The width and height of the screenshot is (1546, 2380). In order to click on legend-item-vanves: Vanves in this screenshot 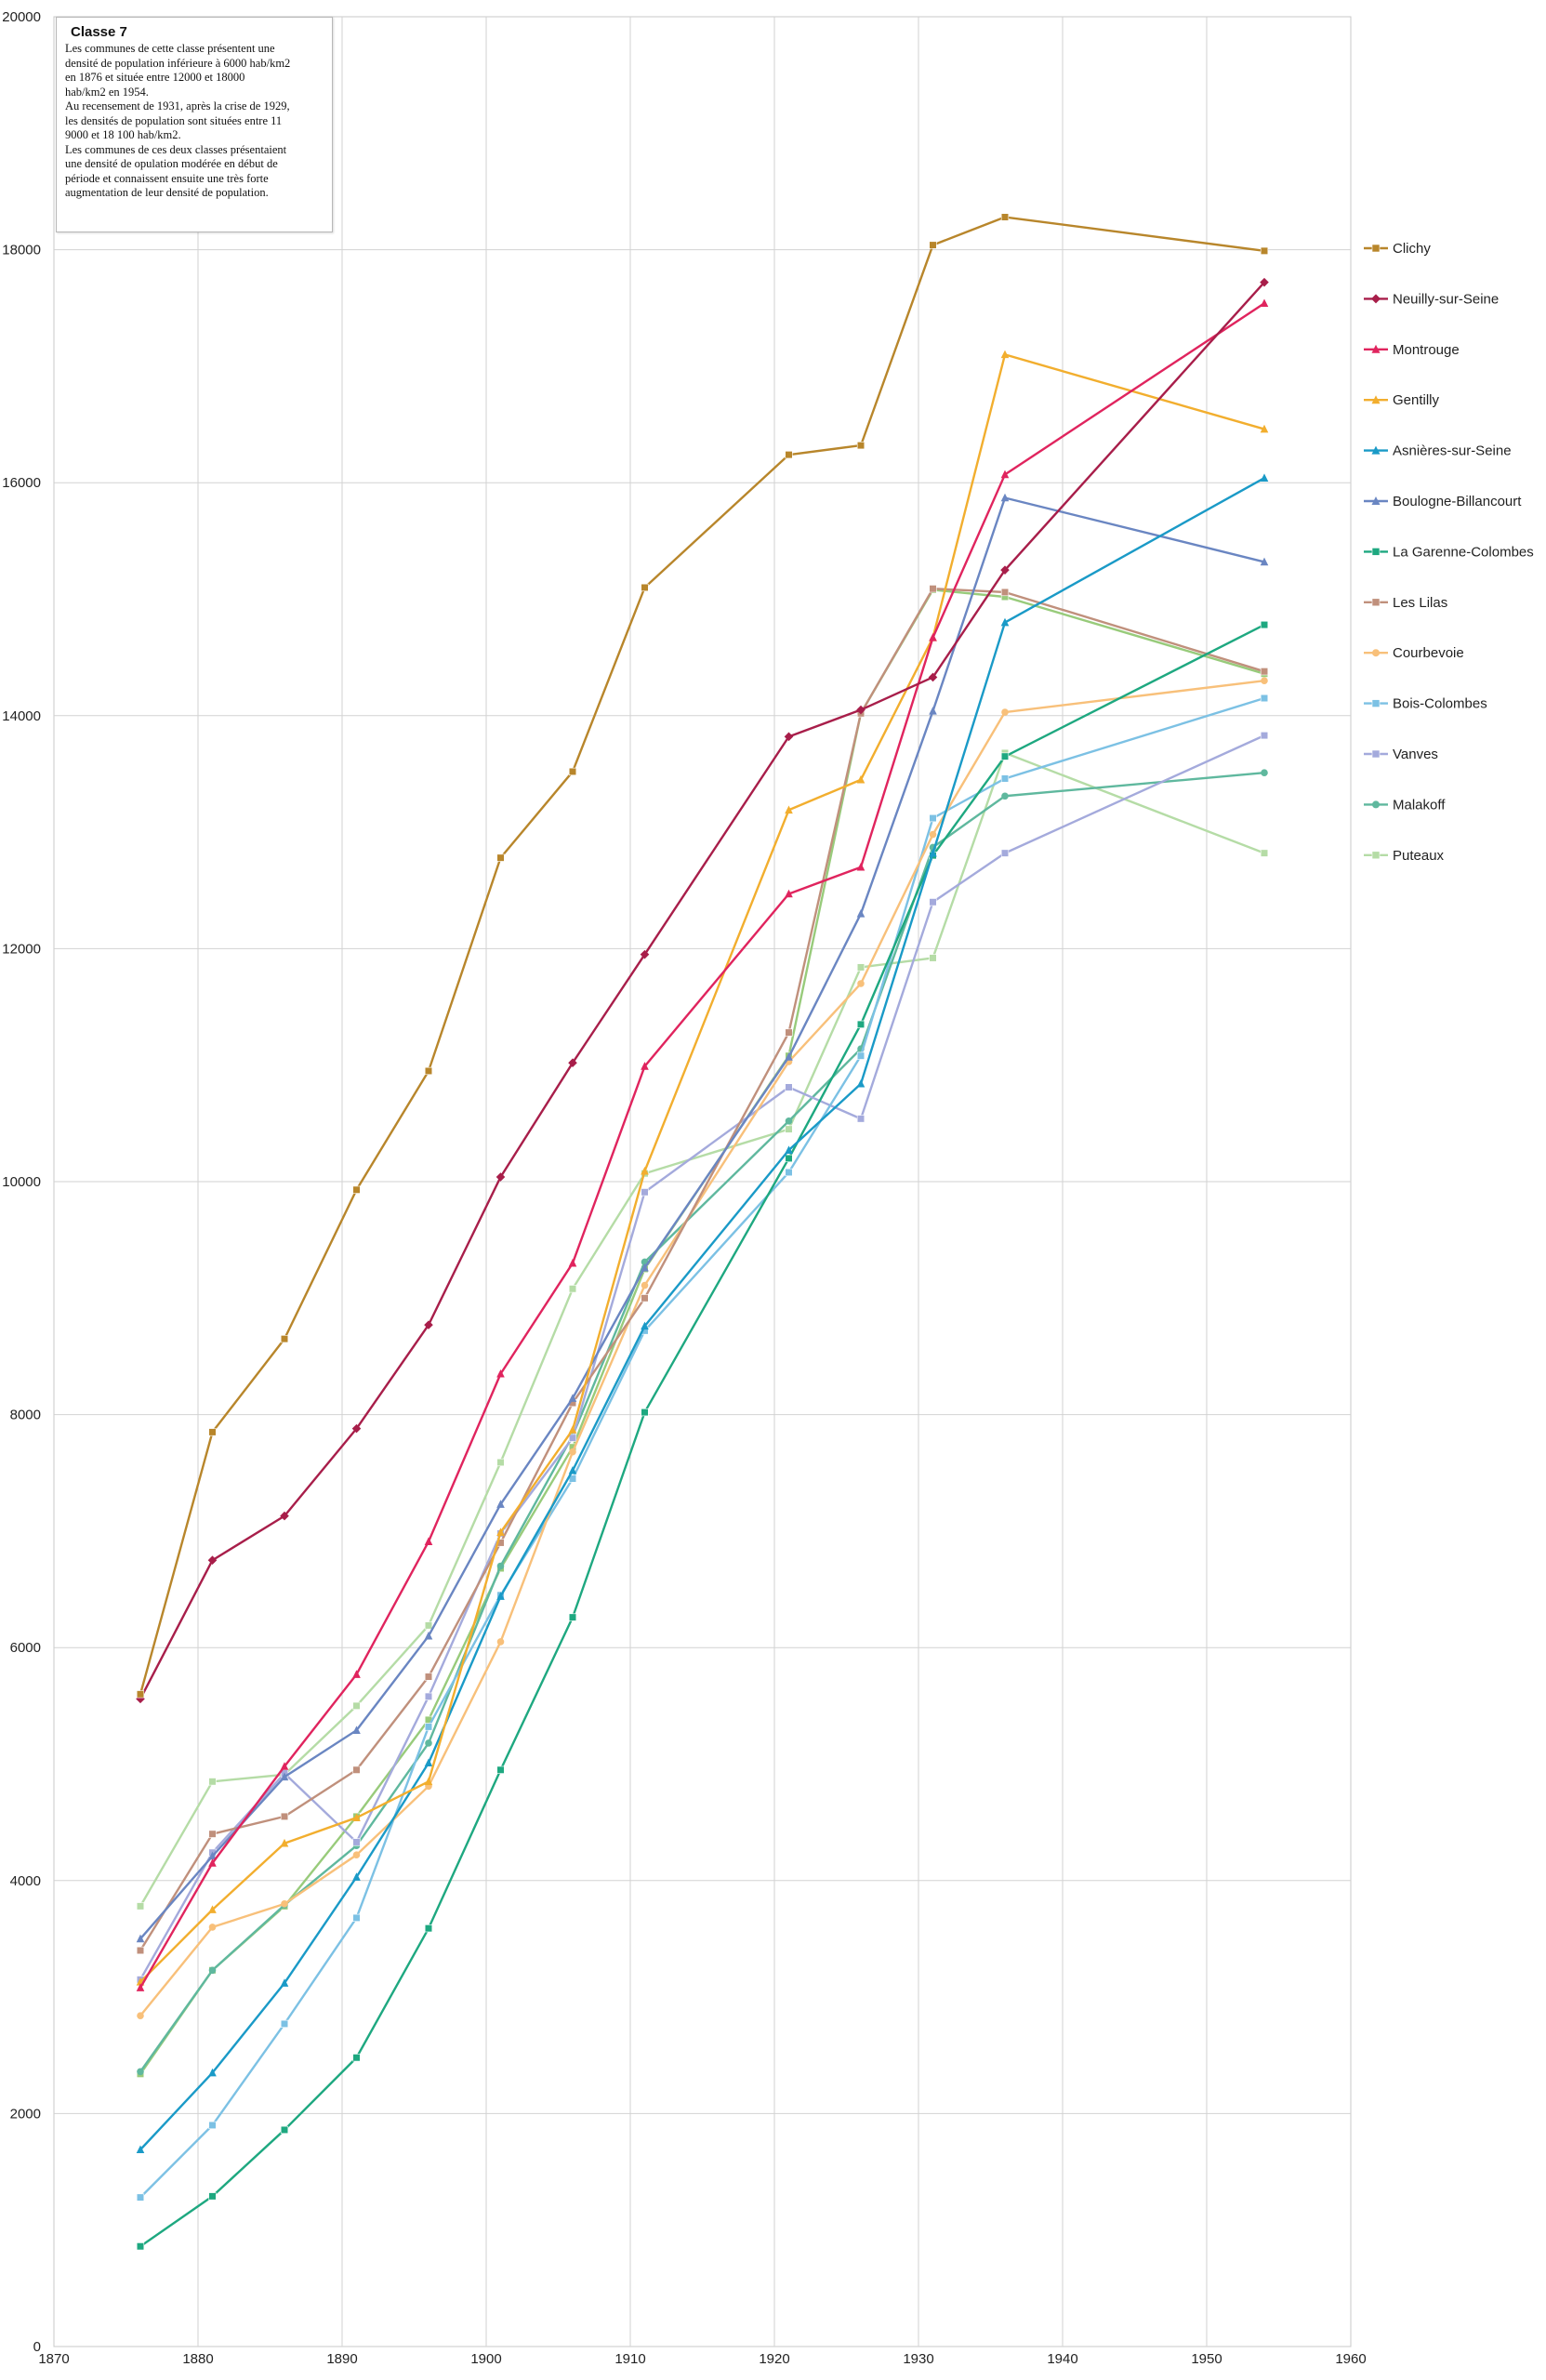, I will do `click(1401, 754)`.